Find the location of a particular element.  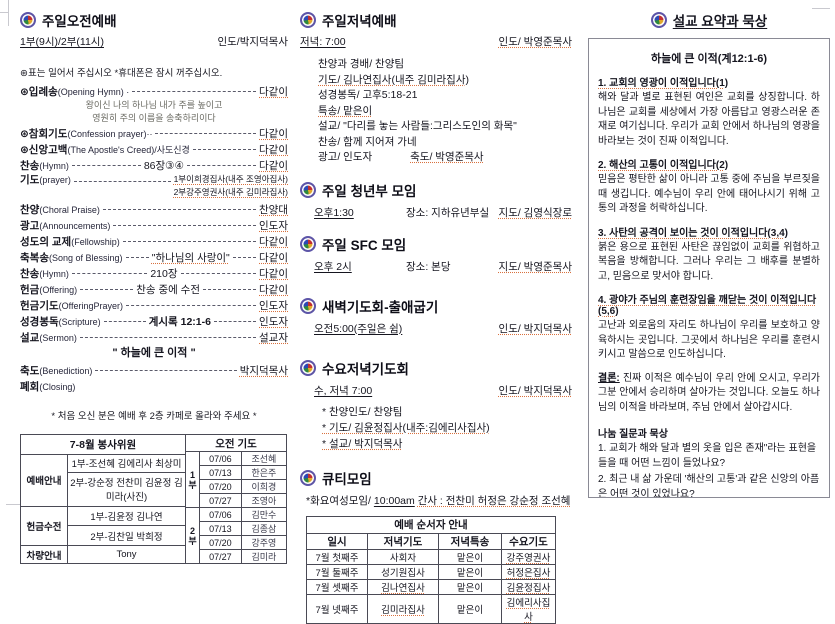

order-line: * 찬양인도/ 찬양팀 is located at coordinates (362, 411).